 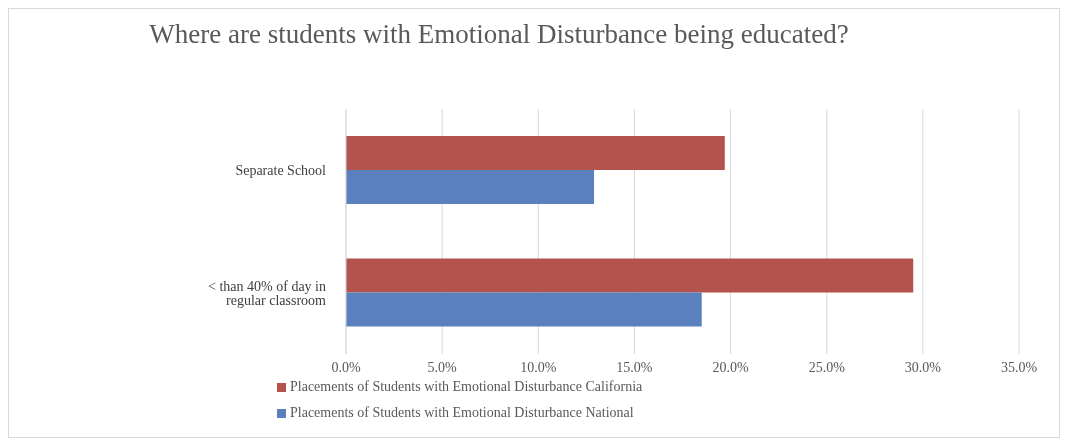 What do you see at coordinates (462, 413) in the screenshot?
I see `legend-label: Placements of Students with Emotional Disturbance National` at bounding box center [462, 413].